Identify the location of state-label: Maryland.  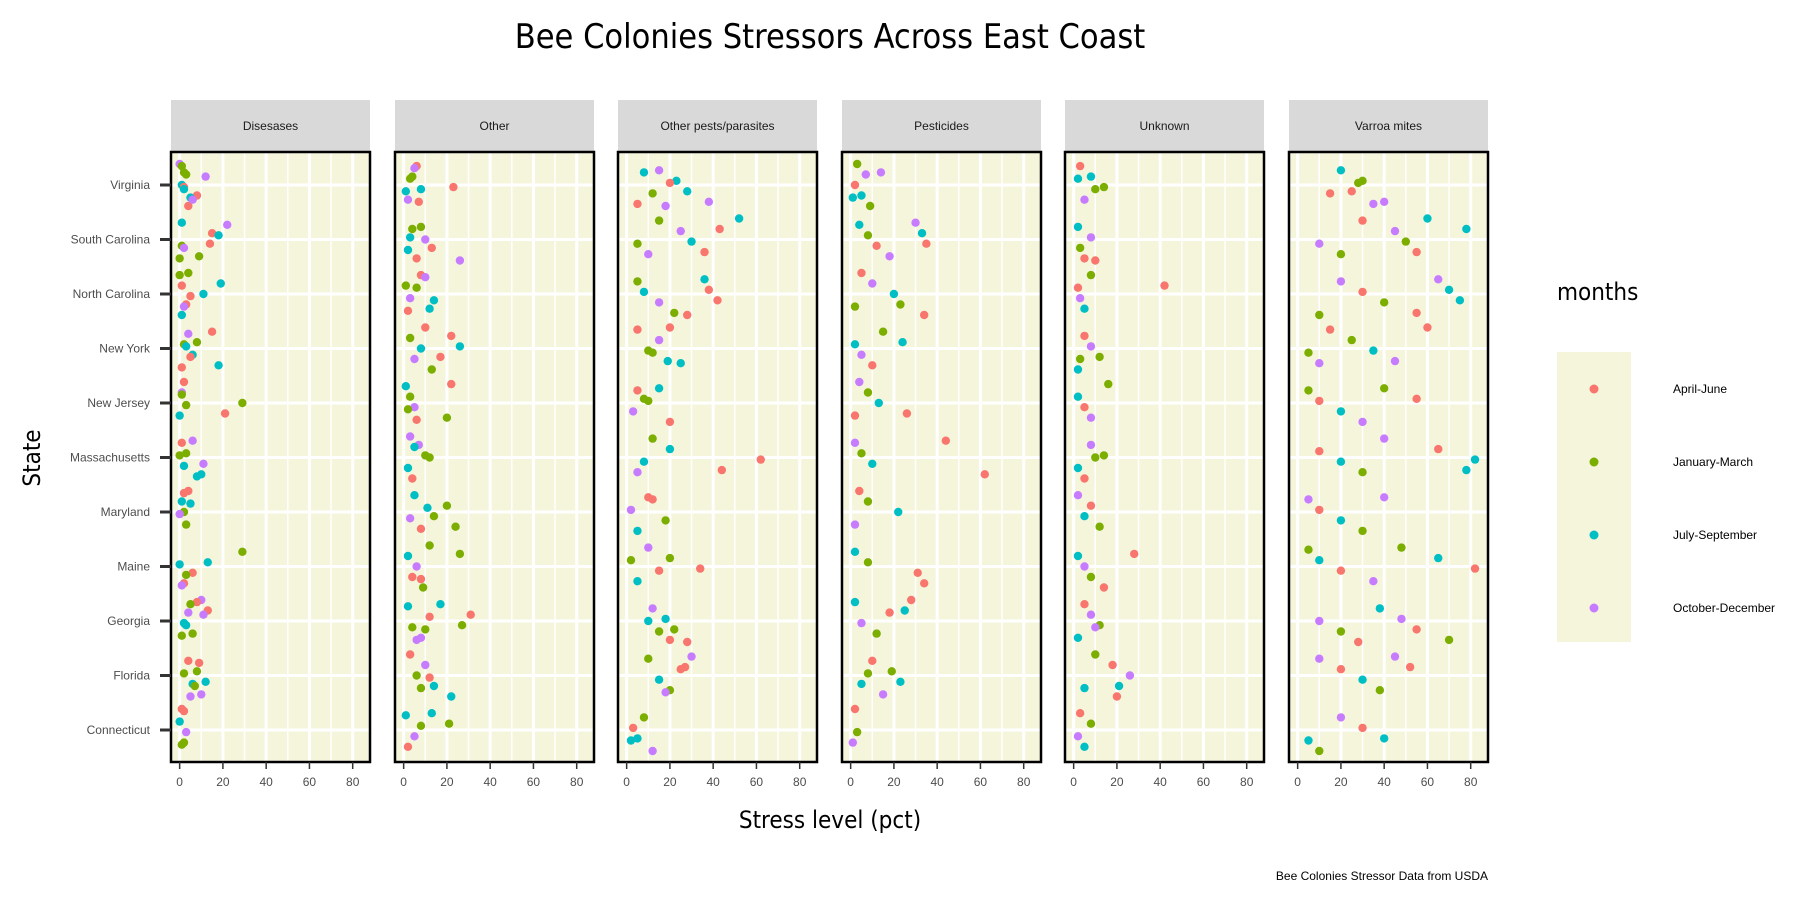
(125, 512).